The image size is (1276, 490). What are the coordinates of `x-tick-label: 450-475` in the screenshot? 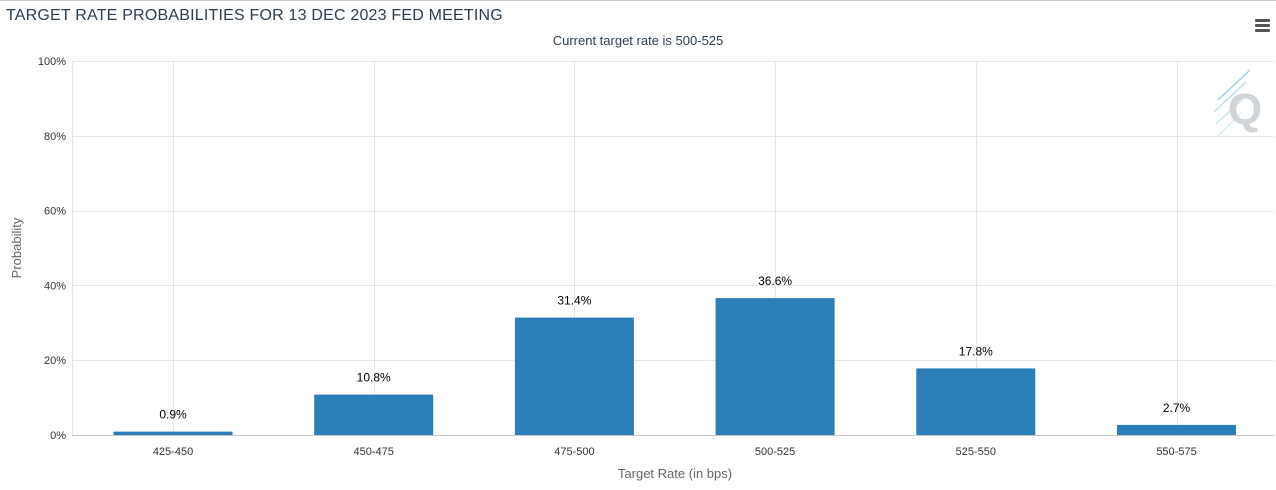 It's located at (374, 452).